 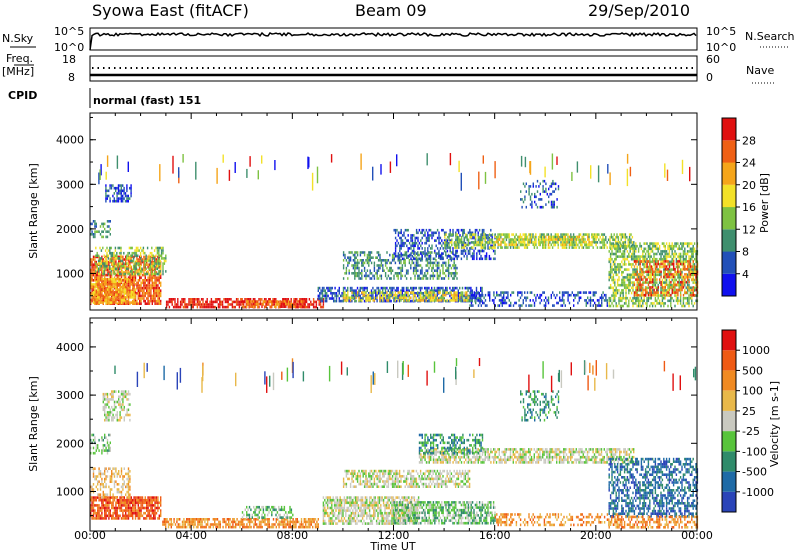 What do you see at coordinates (391, 10) in the screenshot?
I see `beam-label: Beam 09` at bounding box center [391, 10].